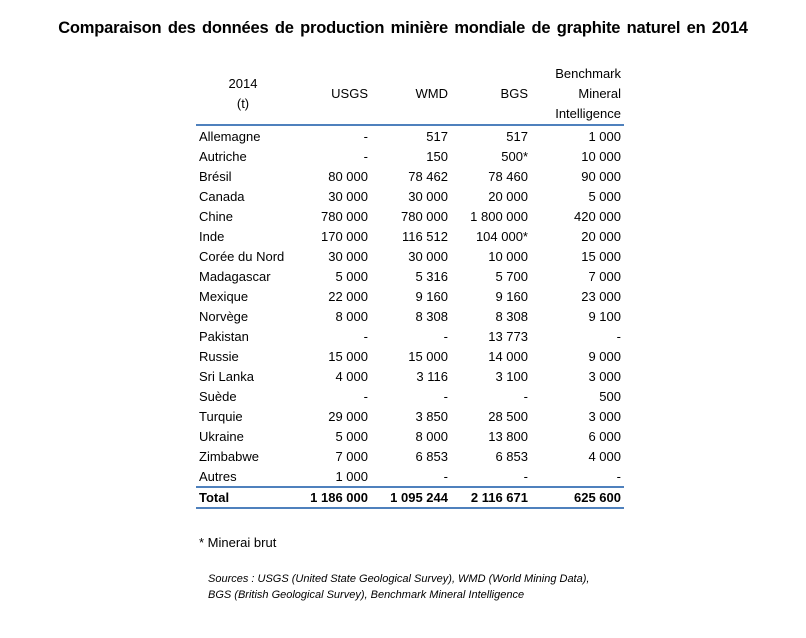 This screenshot has width=806, height=638. Describe the element at coordinates (410, 316) in the screenshot. I see `table-row: Norvège 8 000 8 308 8 308 9 100` at that location.